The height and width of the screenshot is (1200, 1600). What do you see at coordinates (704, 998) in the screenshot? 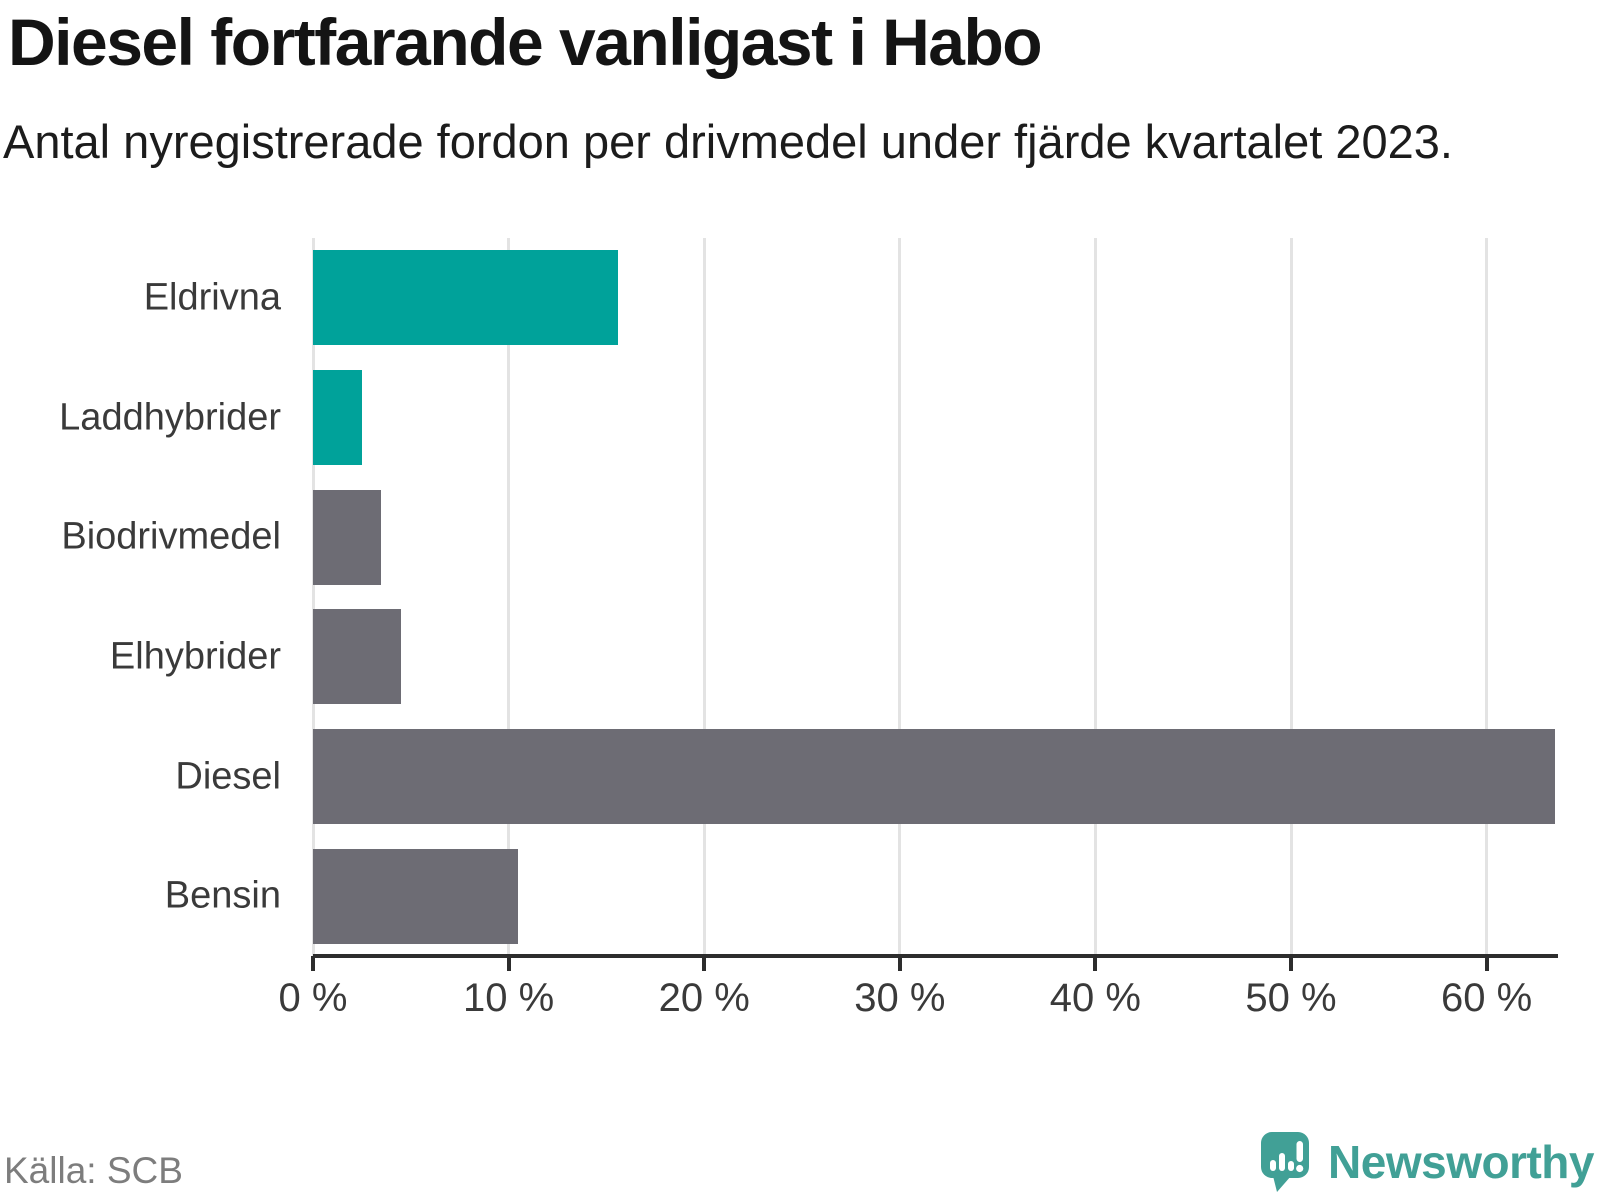
I see `tick-label-20: 20 %` at bounding box center [704, 998].